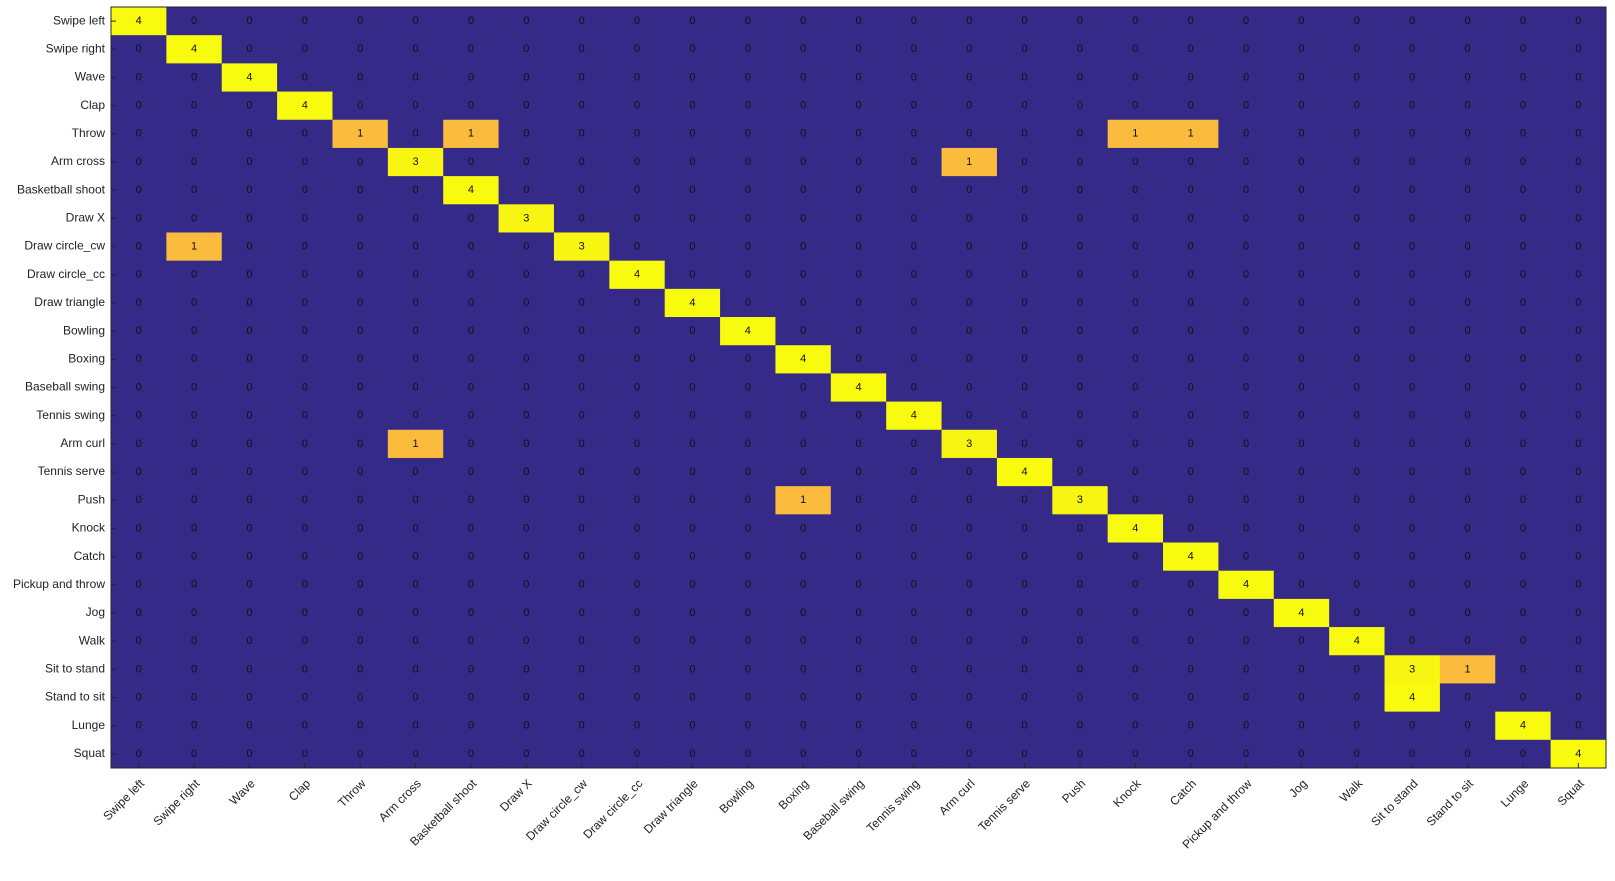 The image size is (1615, 881). What do you see at coordinates (78, 161) in the screenshot?
I see `y-tick-label: Arm cross` at bounding box center [78, 161].